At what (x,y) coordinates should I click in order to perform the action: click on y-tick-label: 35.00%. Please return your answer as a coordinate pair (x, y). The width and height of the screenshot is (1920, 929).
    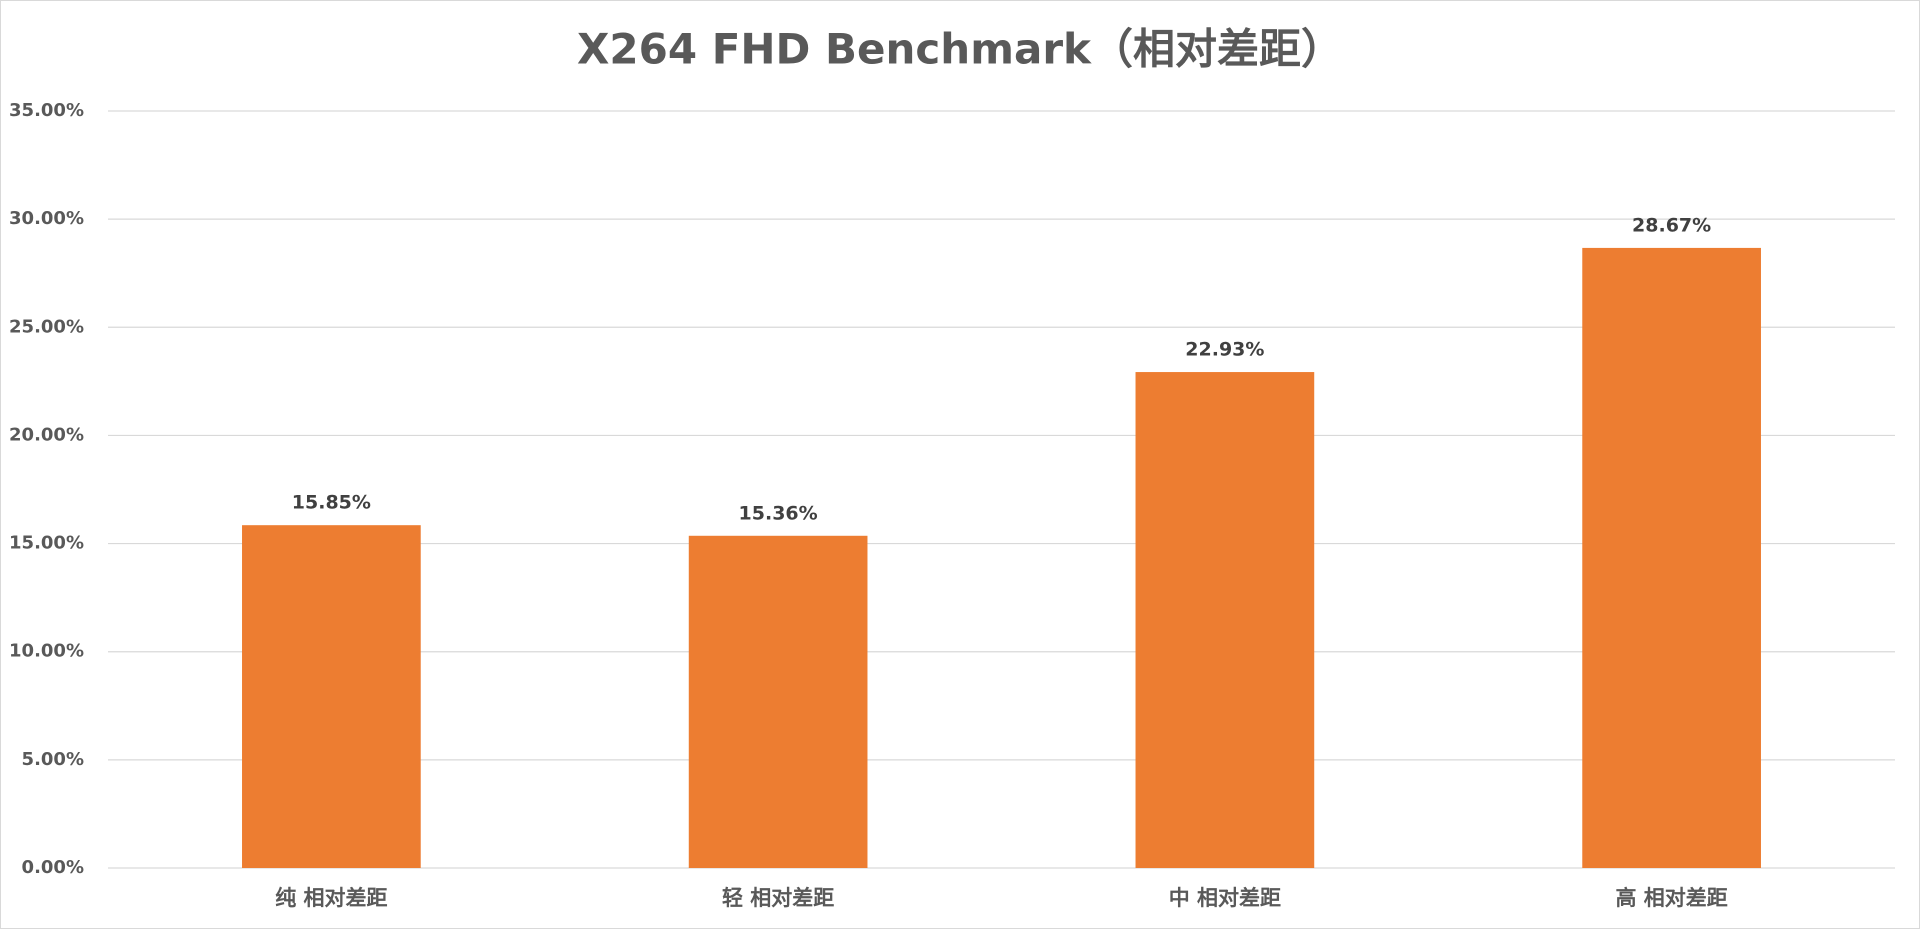
    Looking at the image, I should click on (46, 110).